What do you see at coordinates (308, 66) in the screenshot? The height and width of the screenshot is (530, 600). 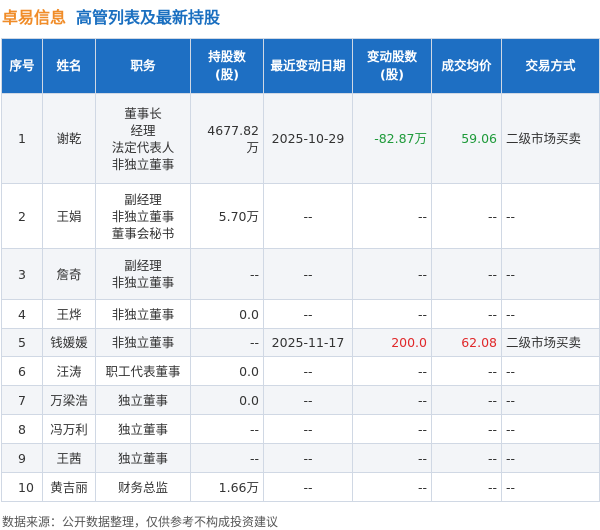 I see `column-header: 最近变动日期` at bounding box center [308, 66].